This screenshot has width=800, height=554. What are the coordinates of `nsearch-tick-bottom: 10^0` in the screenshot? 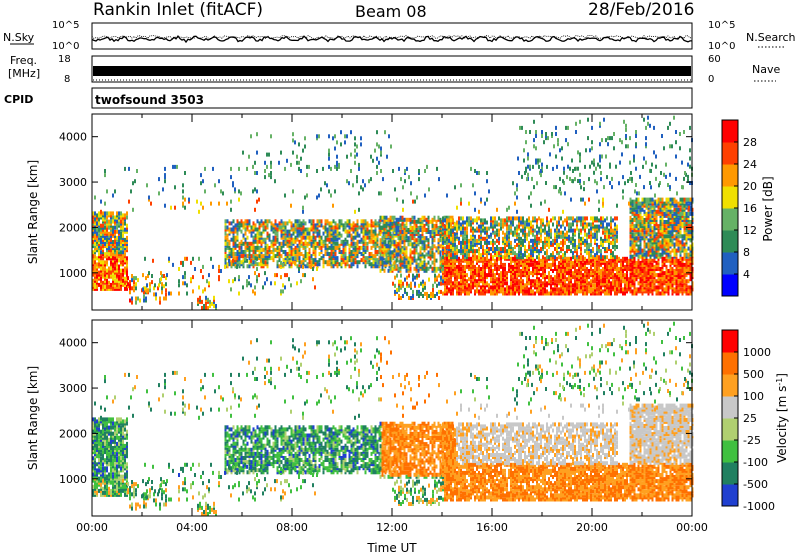 It's located at (721, 46).